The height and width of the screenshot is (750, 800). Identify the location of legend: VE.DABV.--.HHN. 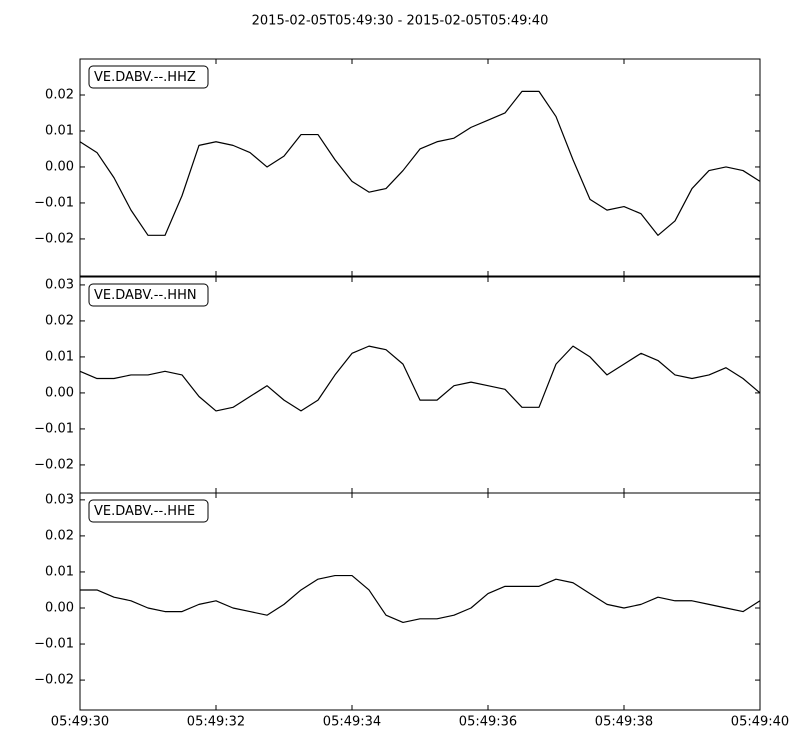
(148, 295).